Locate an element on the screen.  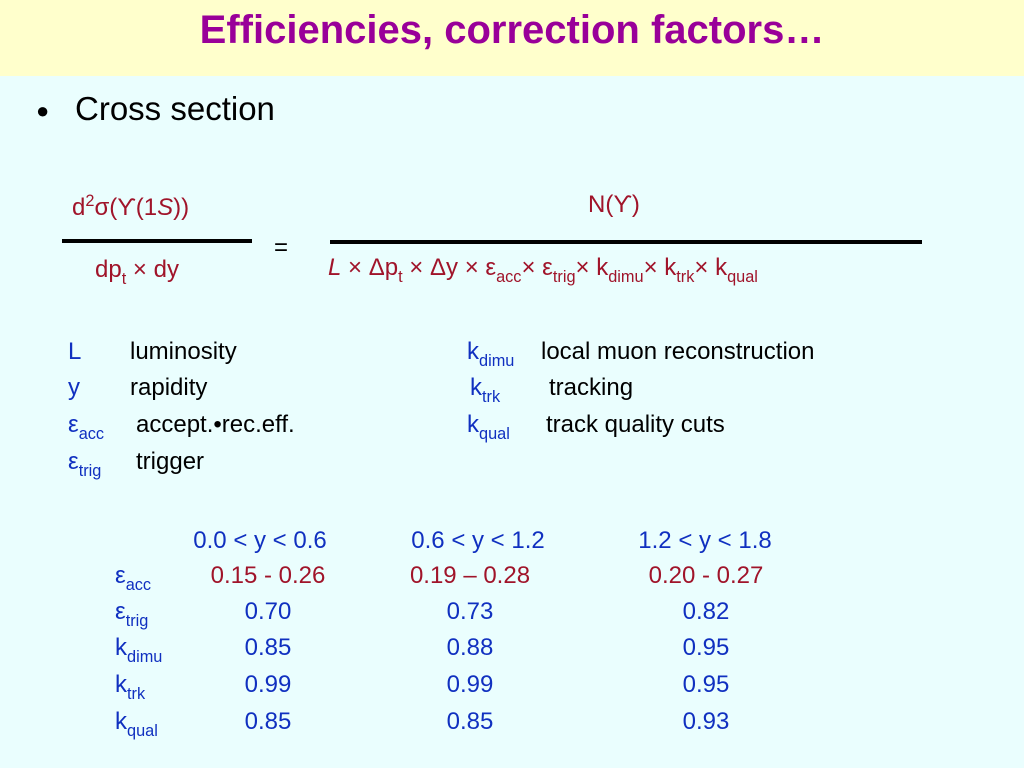
definition-text: track quality cuts is located at coordinates (635, 424).